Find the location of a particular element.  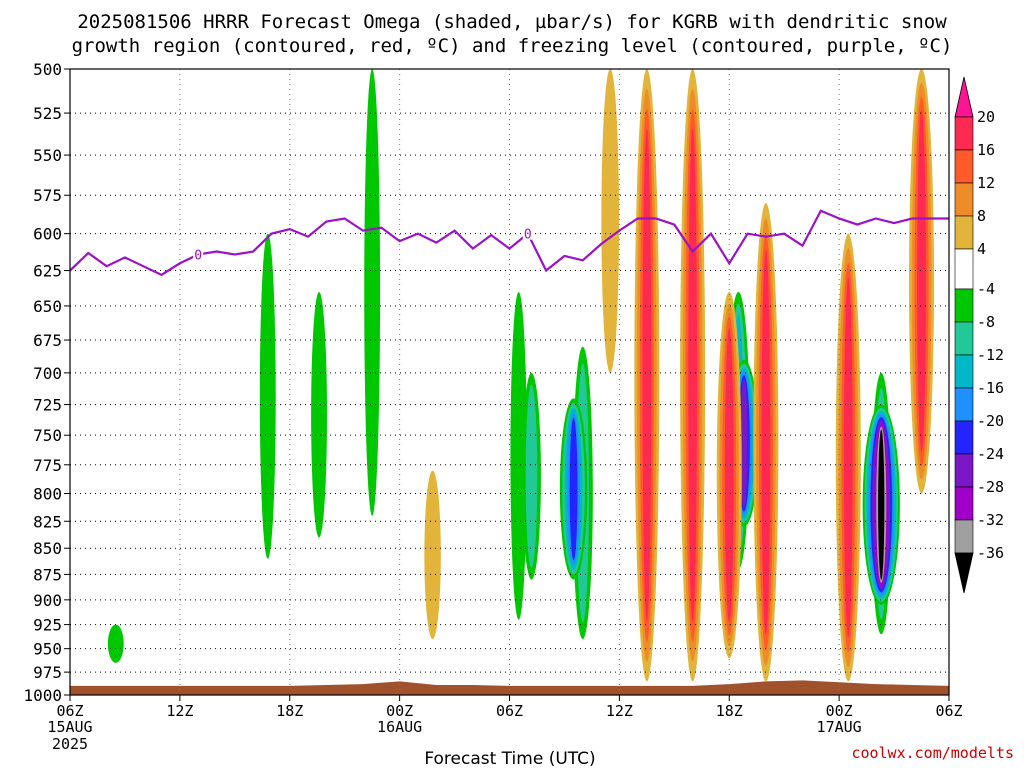

y-tick-label: 550 is located at coordinates (47, 155).